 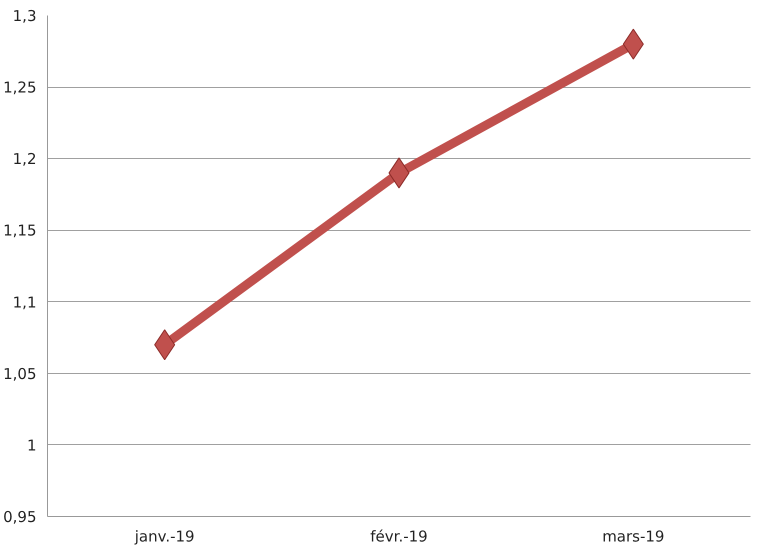 I want to click on y-tick-label: 0,95, so click(x=20, y=517).